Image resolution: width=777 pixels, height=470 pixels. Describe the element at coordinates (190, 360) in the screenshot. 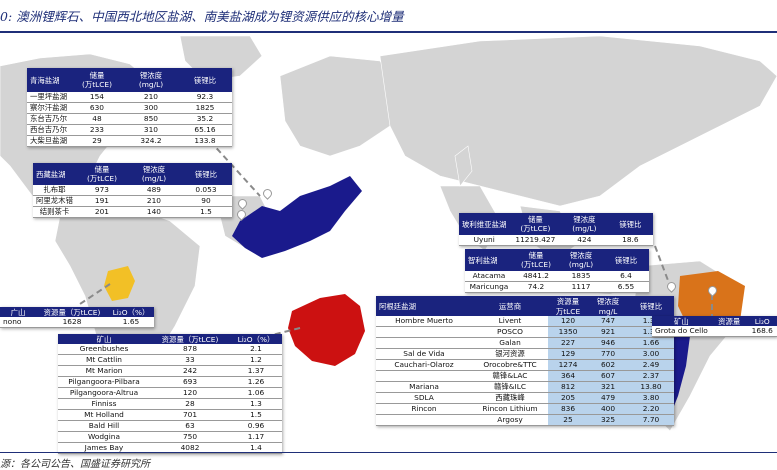

I see `australia-cell: 33` at that location.